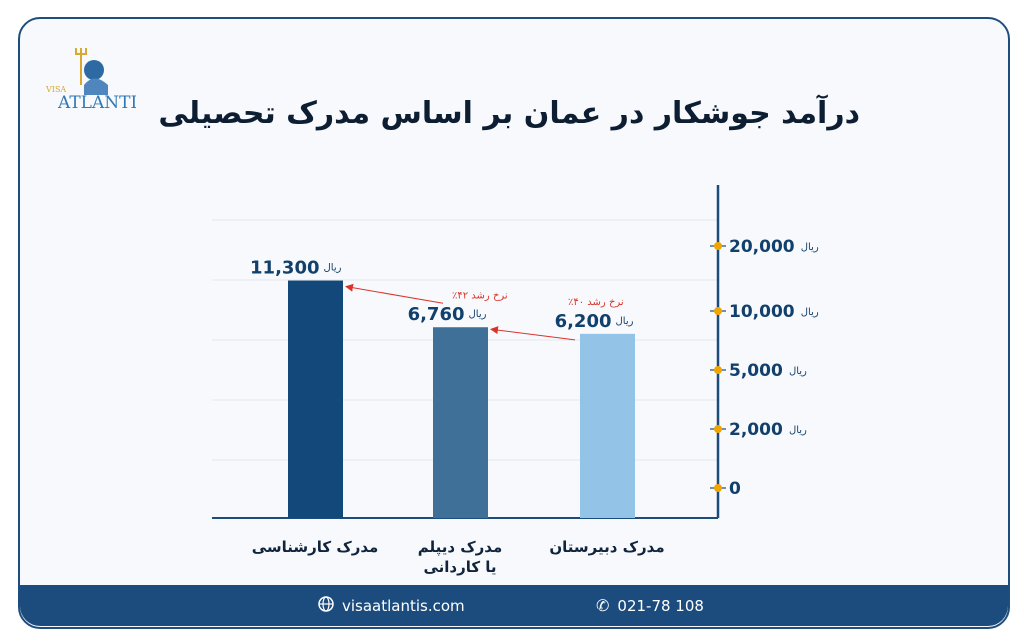 The width and height of the screenshot is (1024, 643). I want to click on y-tick-label: 5,000, so click(756, 371).